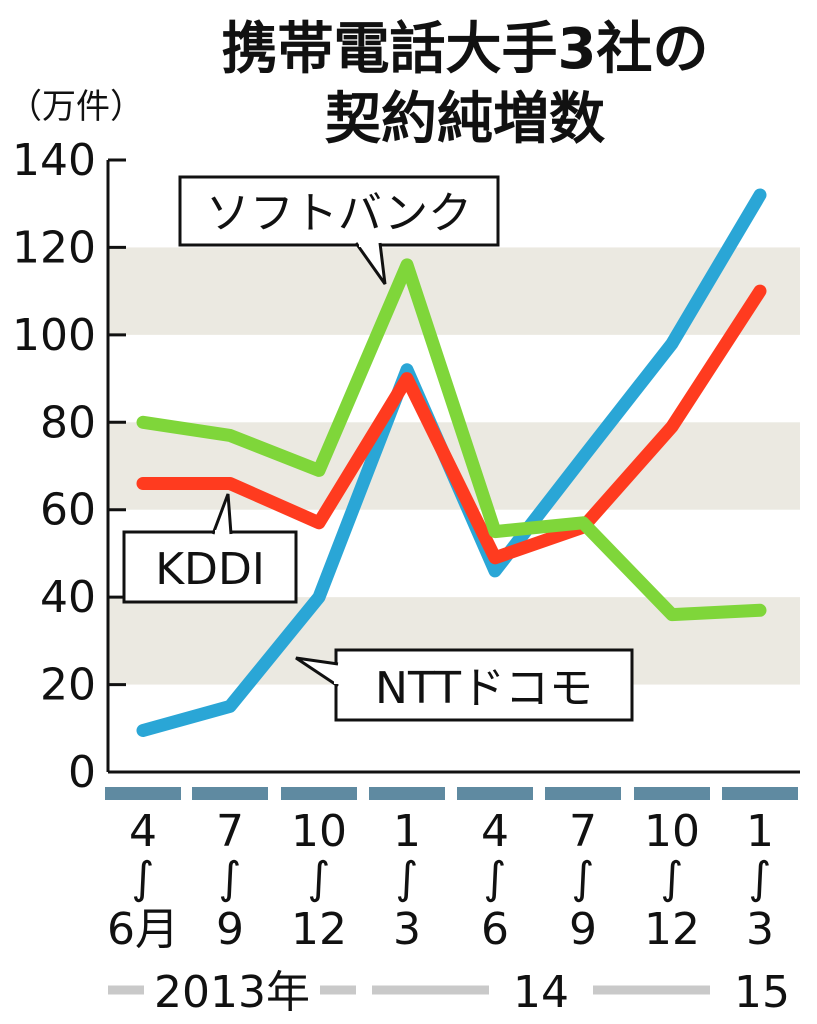 The height and width of the screenshot is (1024, 817). What do you see at coordinates (461, 992) in the screenshot?
I see `year-axis: 2013年 14 15` at bounding box center [461, 992].